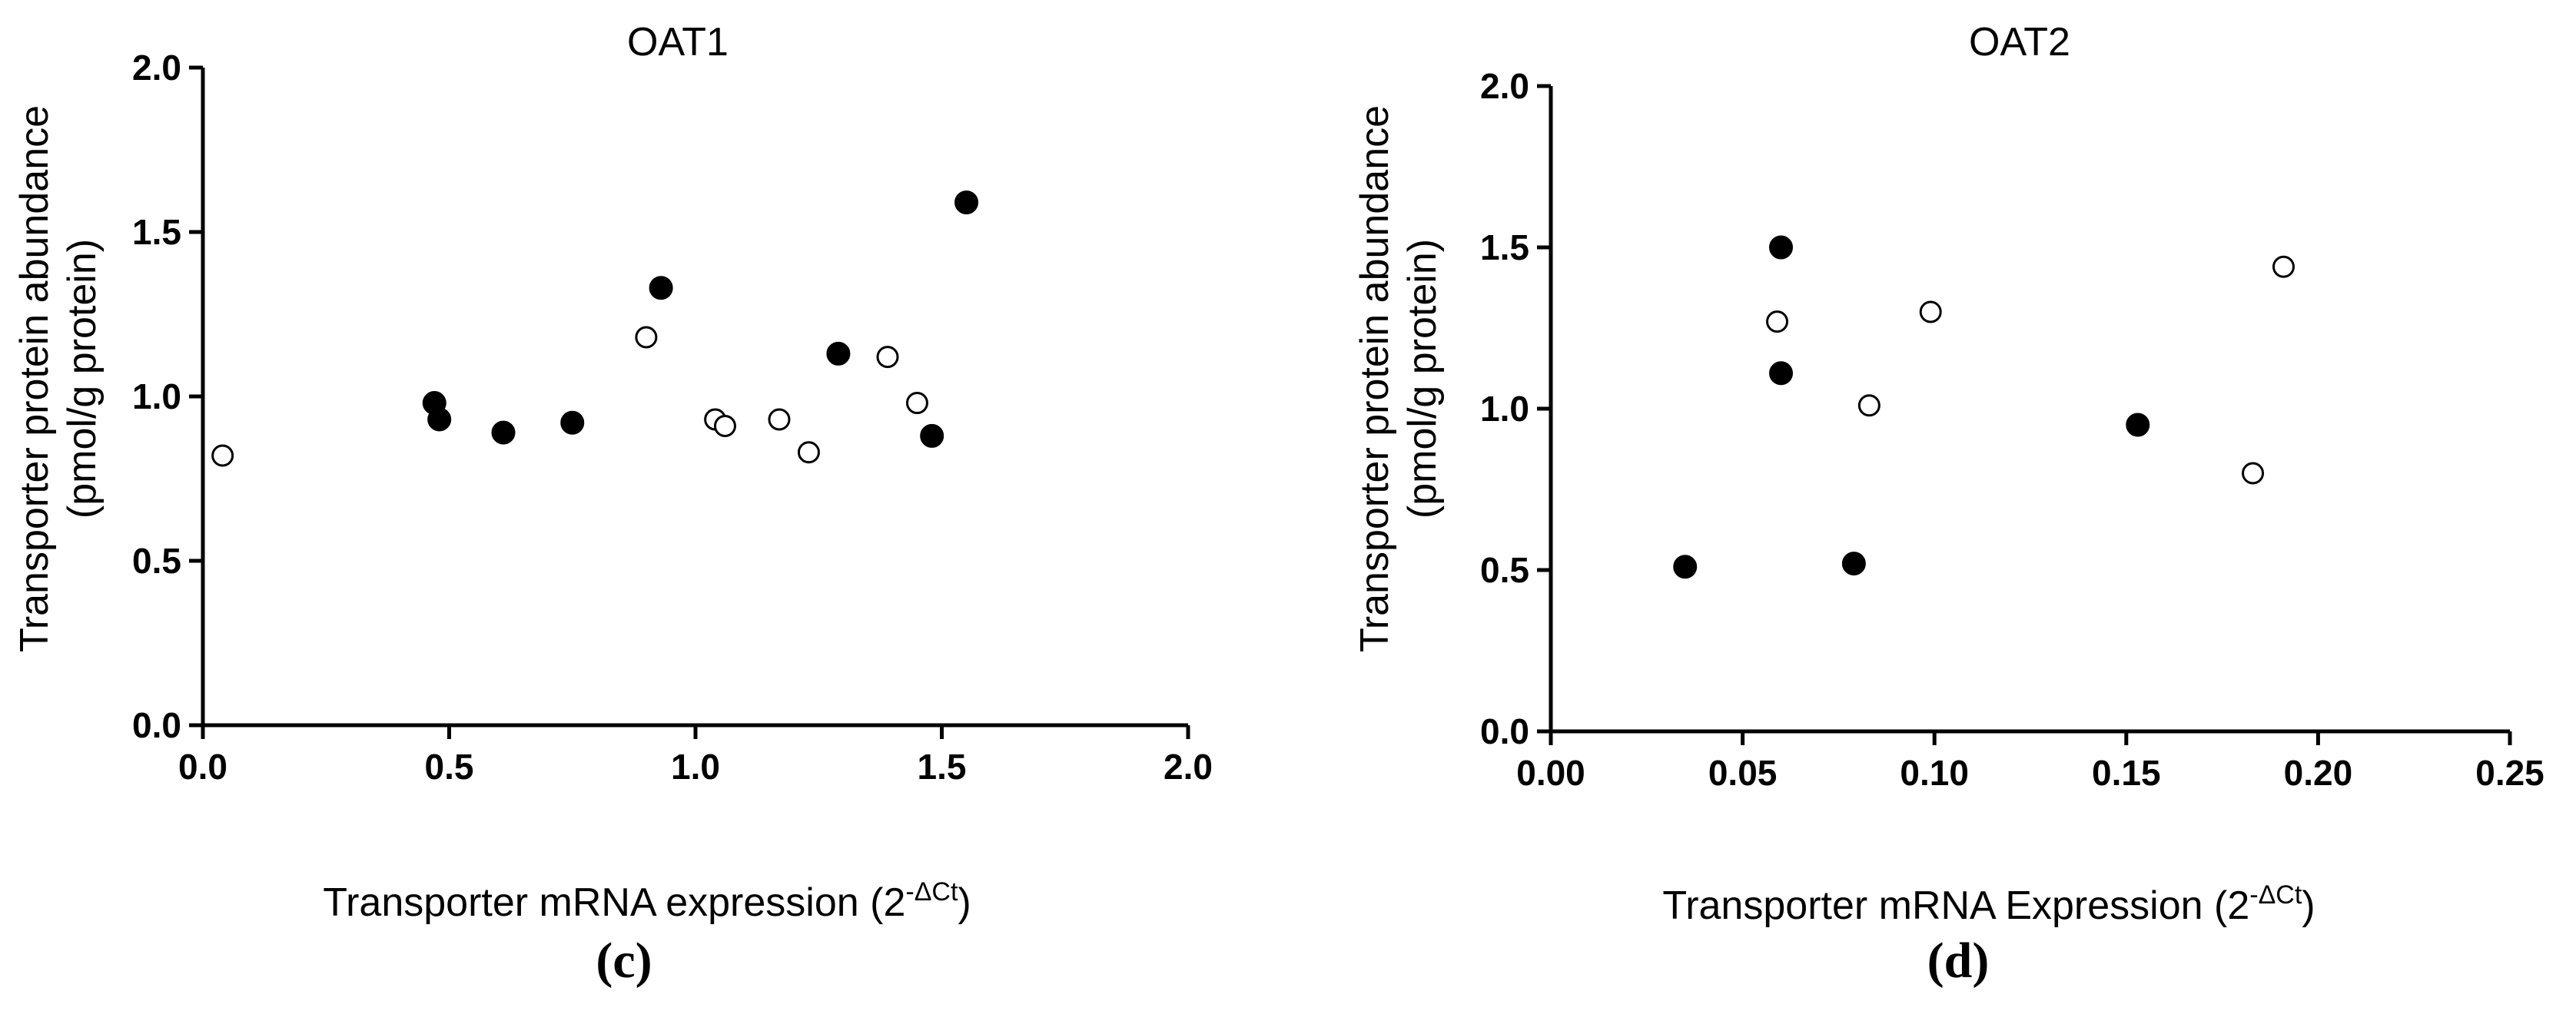  What do you see at coordinates (624, 961) in the screenshot?
I see `panel-label: (c)` at bounding box center [624, 961].